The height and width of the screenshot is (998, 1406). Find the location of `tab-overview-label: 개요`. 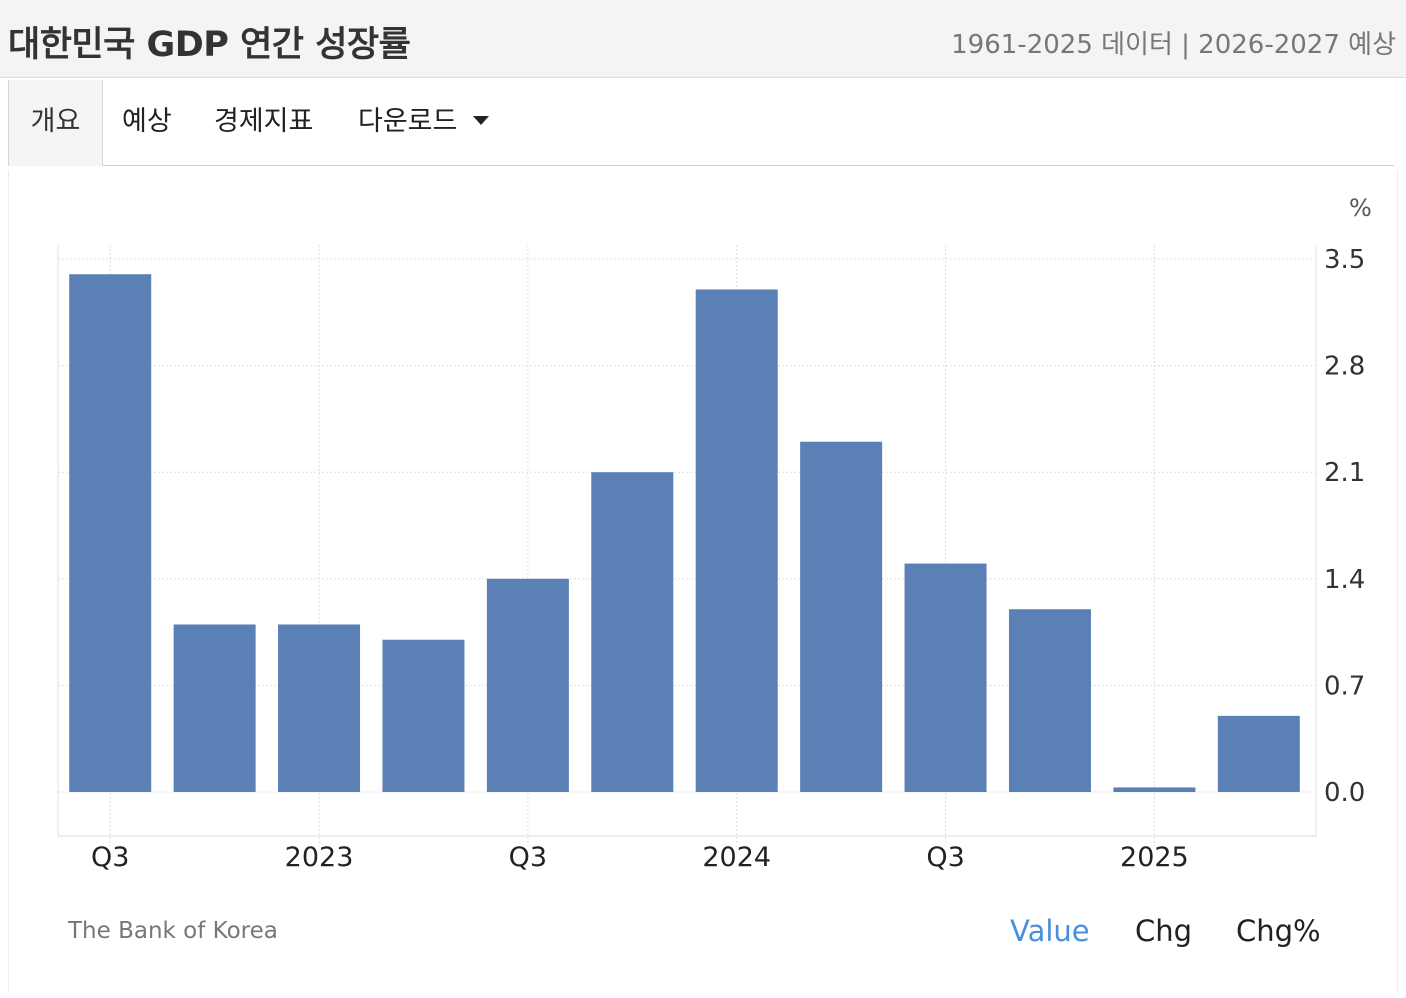

tab-overview-label: 개요 is located at coordinates (55, 121).